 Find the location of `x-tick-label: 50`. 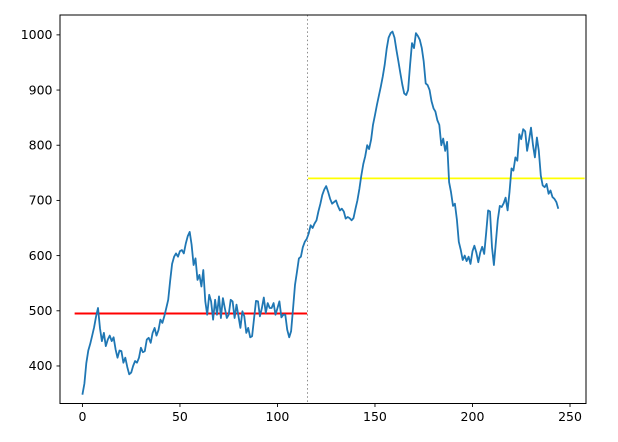

x-tick-label: 50 is located at coordinates (180, 416).